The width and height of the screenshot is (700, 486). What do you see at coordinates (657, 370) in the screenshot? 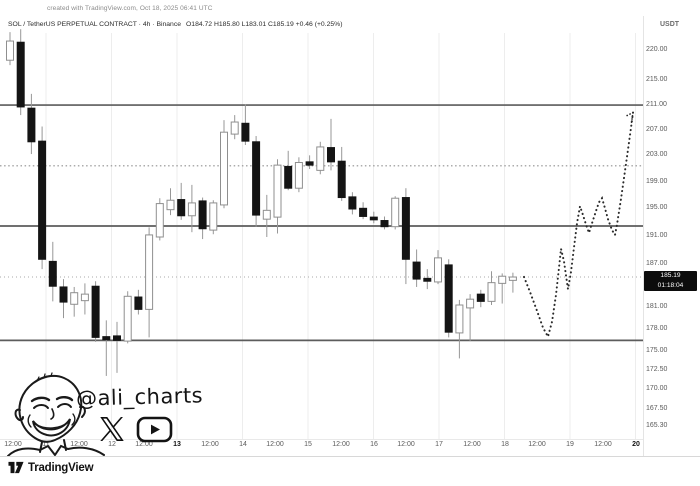
I see `price-axis-label: 172.50` at bounding box center [657, 370].